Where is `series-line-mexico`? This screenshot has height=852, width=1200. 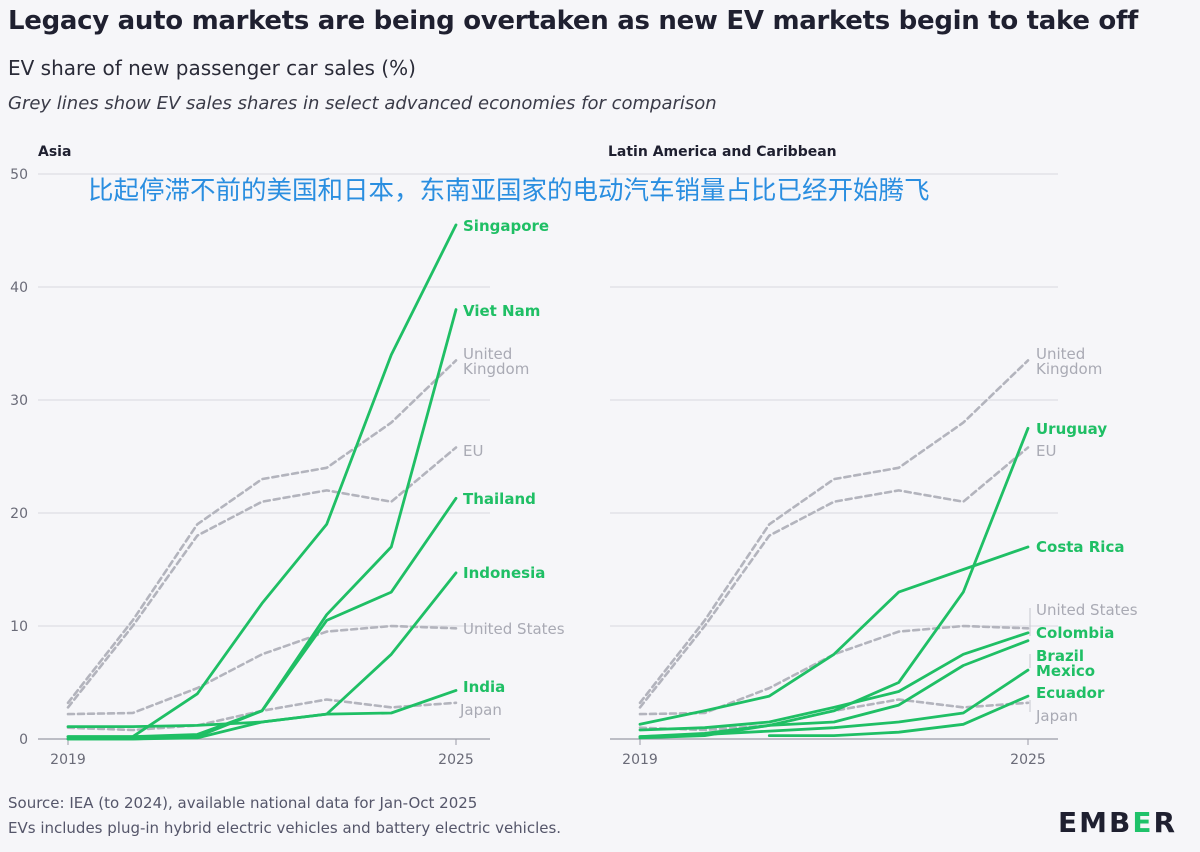 series-line-mexico is located at coordinates (834, 703).